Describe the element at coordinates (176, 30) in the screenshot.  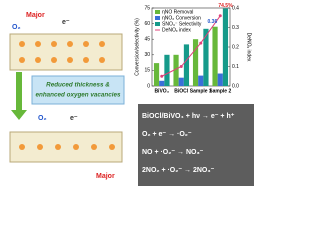
I see `legend-label: DeNOₓ index` at that location.